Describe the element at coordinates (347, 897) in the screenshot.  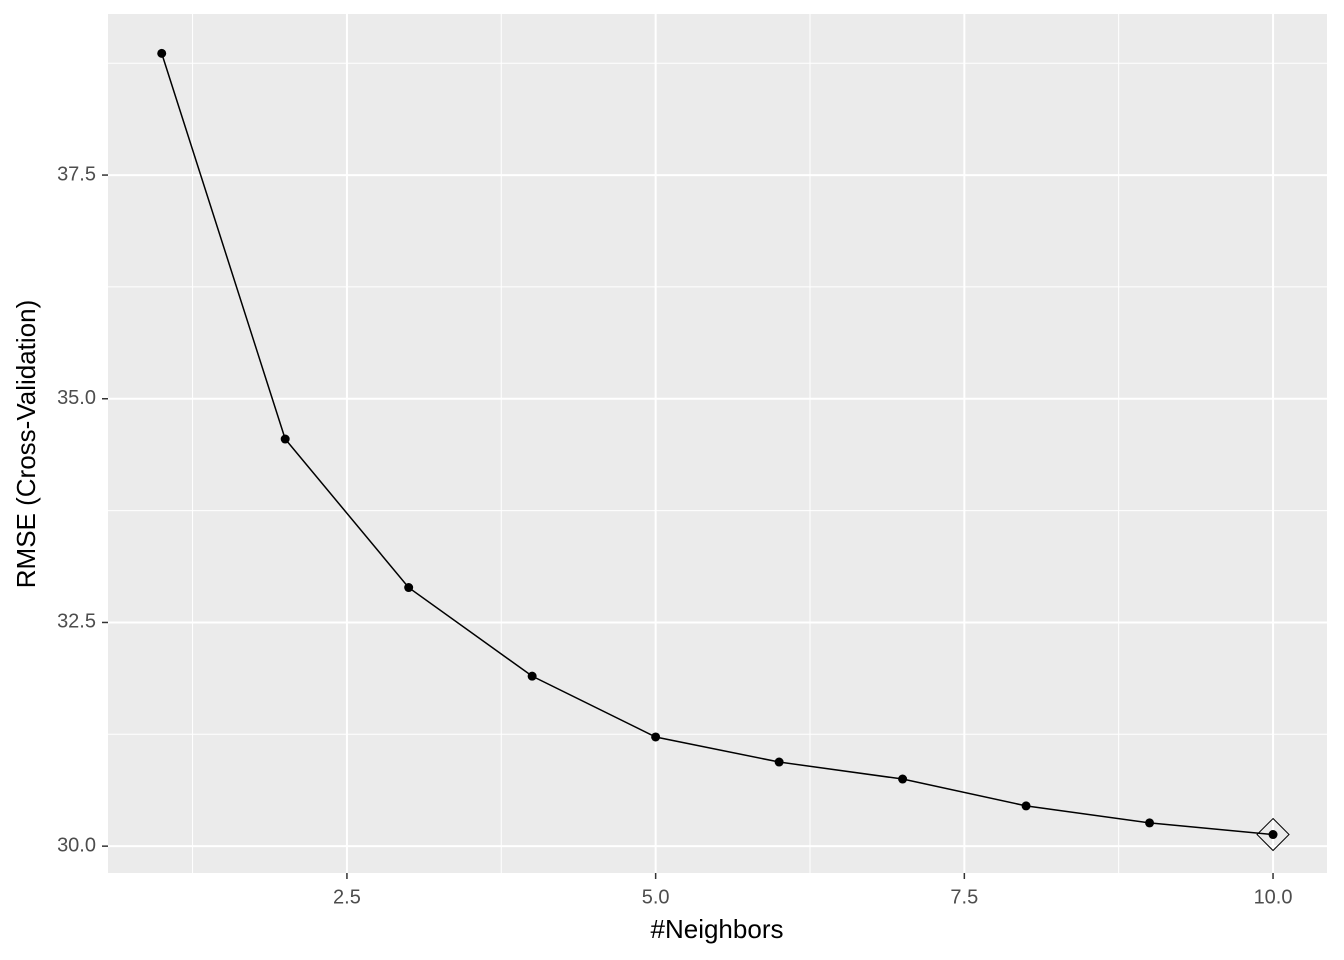
I see `x-tick-label: 2.5` at that location.